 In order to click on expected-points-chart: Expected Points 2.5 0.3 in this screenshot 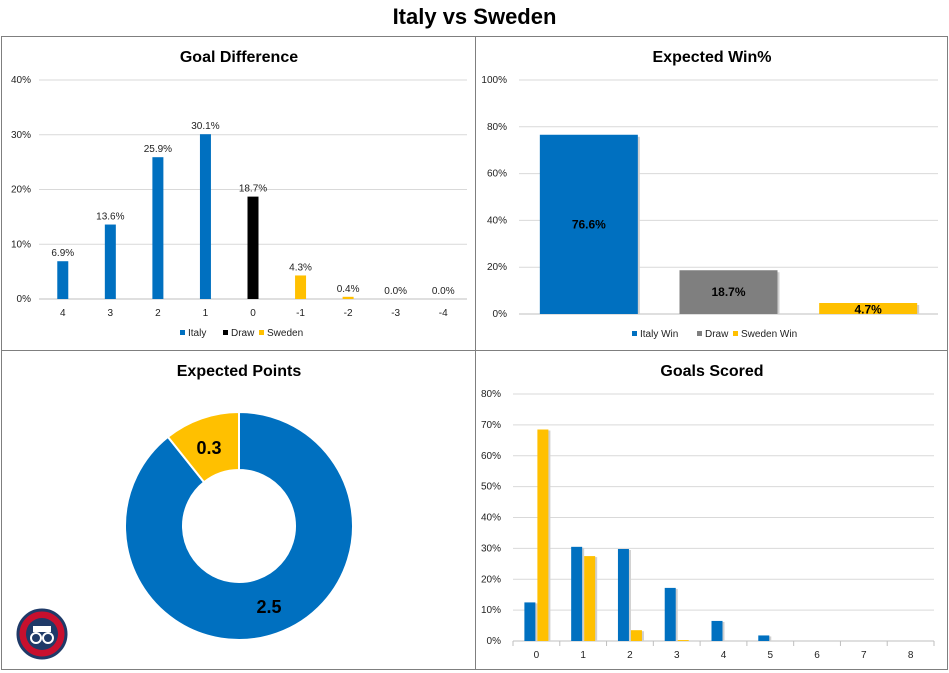, I will do `click(239, 502)`.